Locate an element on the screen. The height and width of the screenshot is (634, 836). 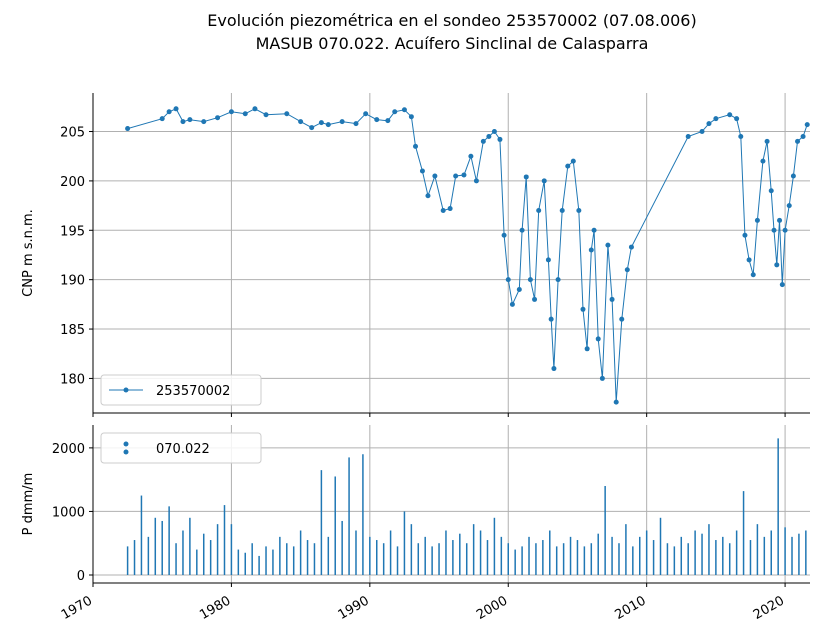
y-tick-label: 180 is located at coordinates (72, 379).